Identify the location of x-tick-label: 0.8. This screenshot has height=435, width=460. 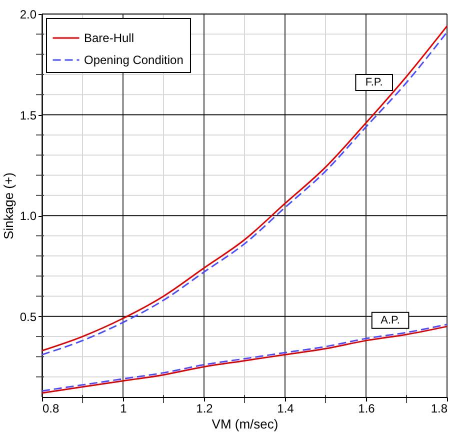
(51, 409).